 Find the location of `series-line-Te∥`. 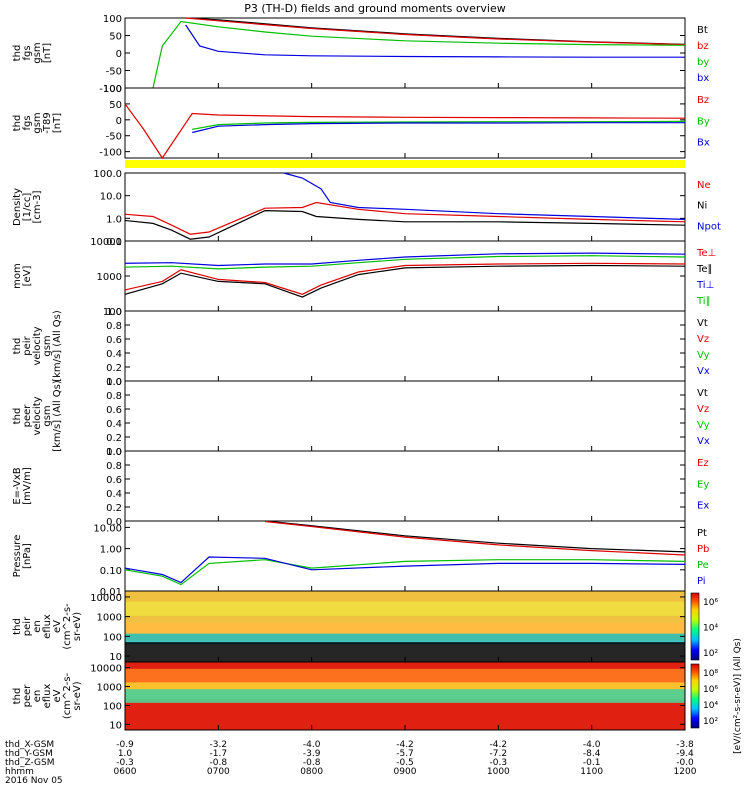

series-line-Te∥ is located at coordinates (405, 281).